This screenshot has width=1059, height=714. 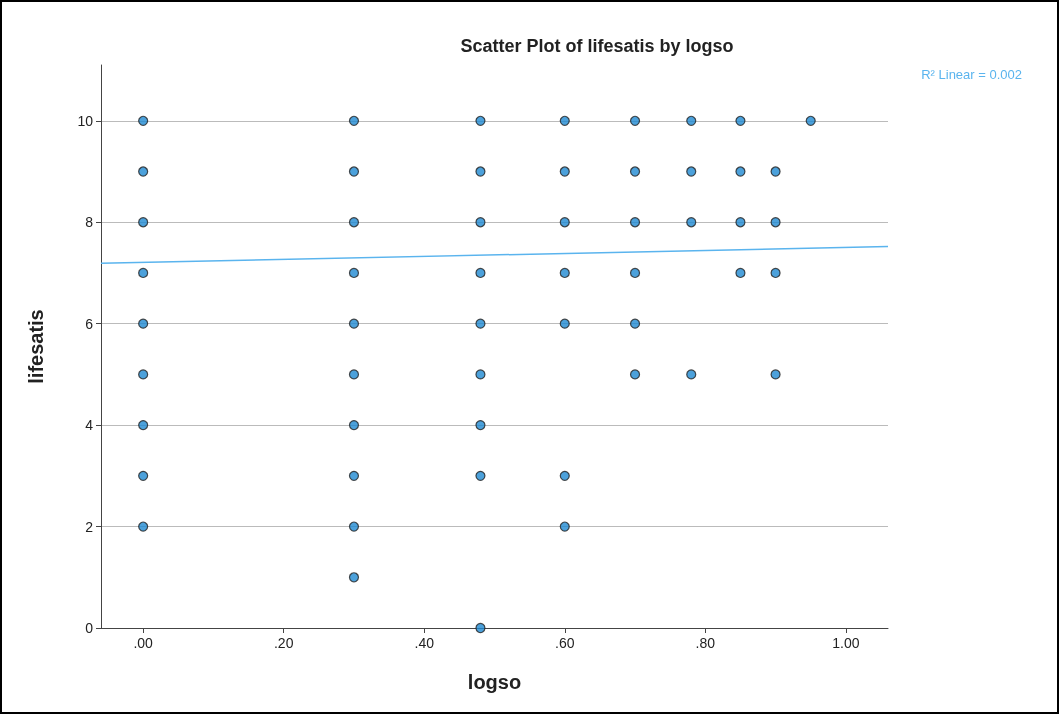 I want to click on y-tick-label: 6, so click(x=89, y=323).